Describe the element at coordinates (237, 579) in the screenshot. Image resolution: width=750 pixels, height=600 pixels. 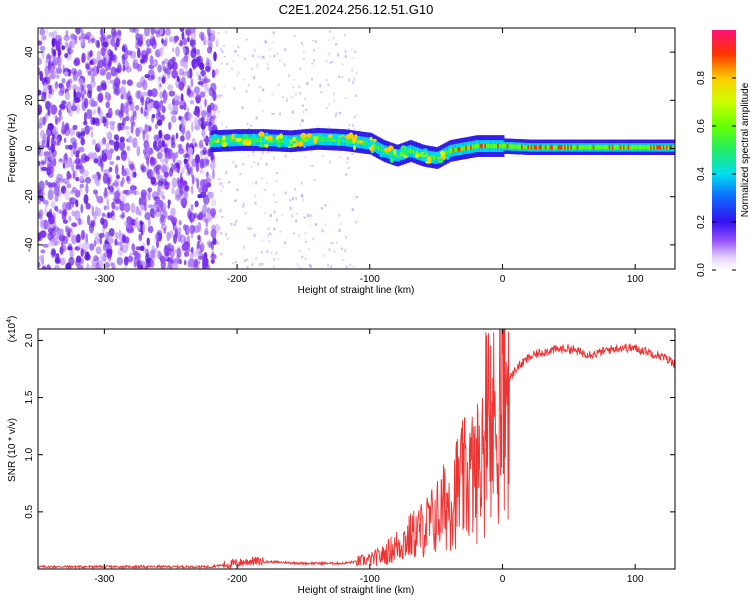
I see `x-tick-label: -200` at that location.